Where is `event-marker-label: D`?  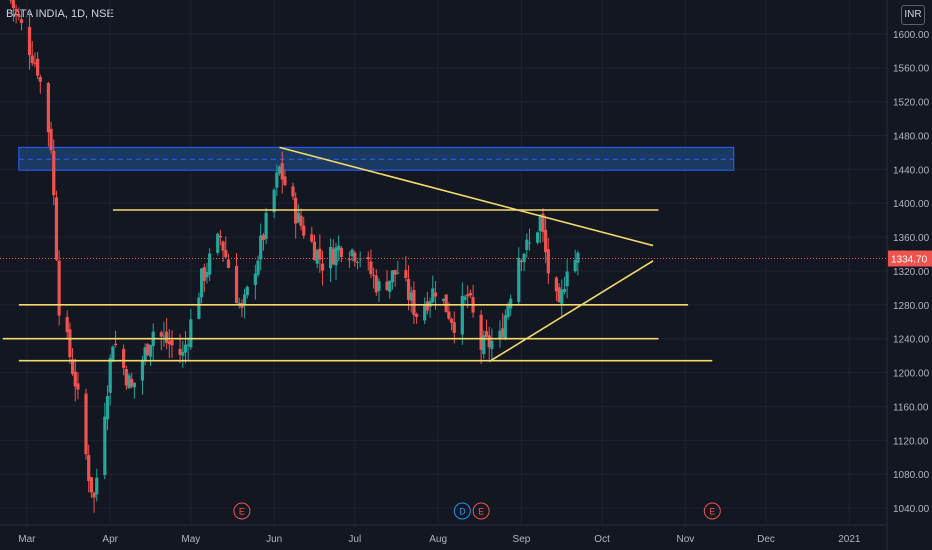 event-marker-label: D is located at coordinates (462, 512).